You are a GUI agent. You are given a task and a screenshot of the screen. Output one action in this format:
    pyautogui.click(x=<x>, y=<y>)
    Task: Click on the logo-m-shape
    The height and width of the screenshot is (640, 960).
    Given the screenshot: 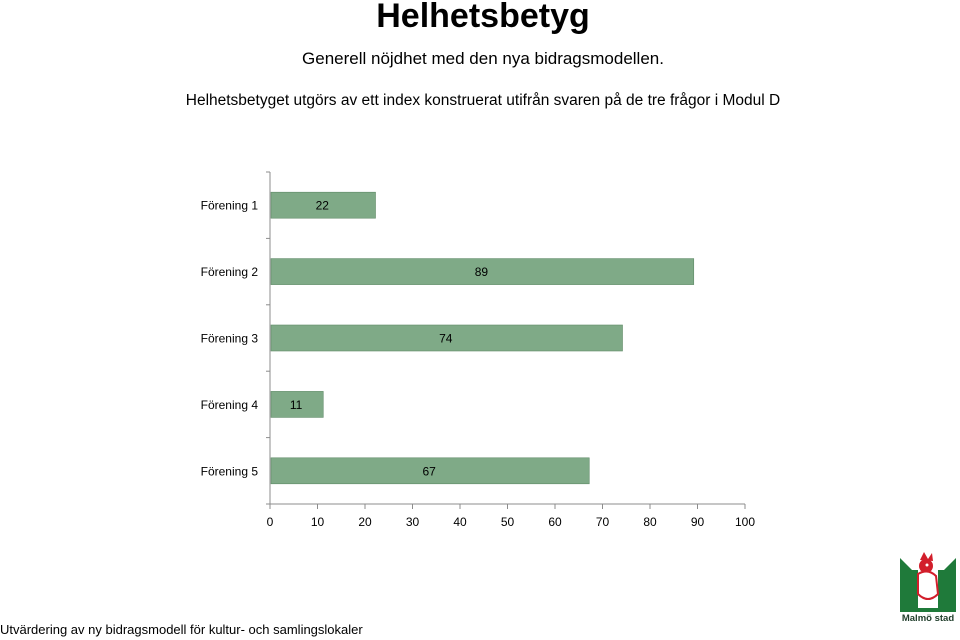 What is the action you would take?
    pyautogui.click(x=928, y=585)
    